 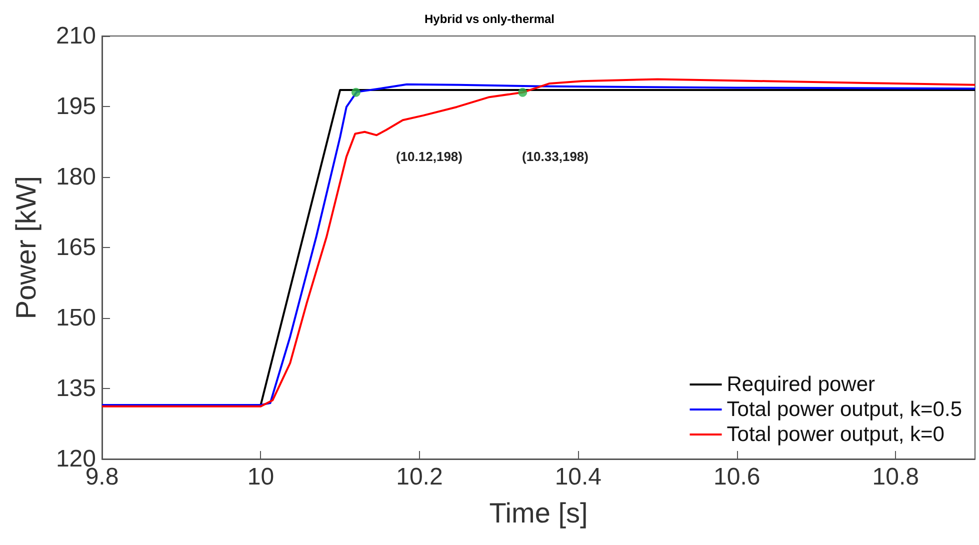 I want to click on legend-label: Total power output, k=0.5, so click(x=844, y=409).